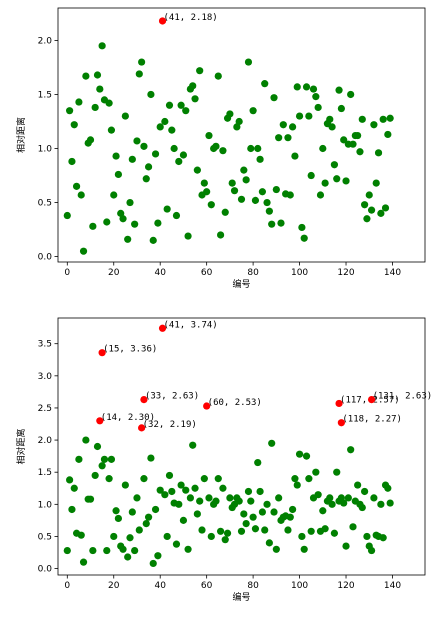 The height and width of the screenshot is (618, 437). I want to click on x-axis-label: 编号, so click(241, 284).